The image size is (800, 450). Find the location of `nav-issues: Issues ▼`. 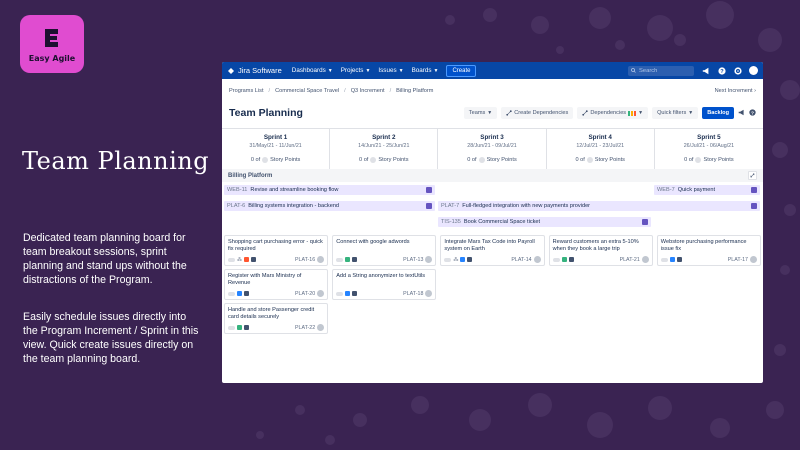

nav-issues: Issues ▼ is located at coordinates (390, 70).